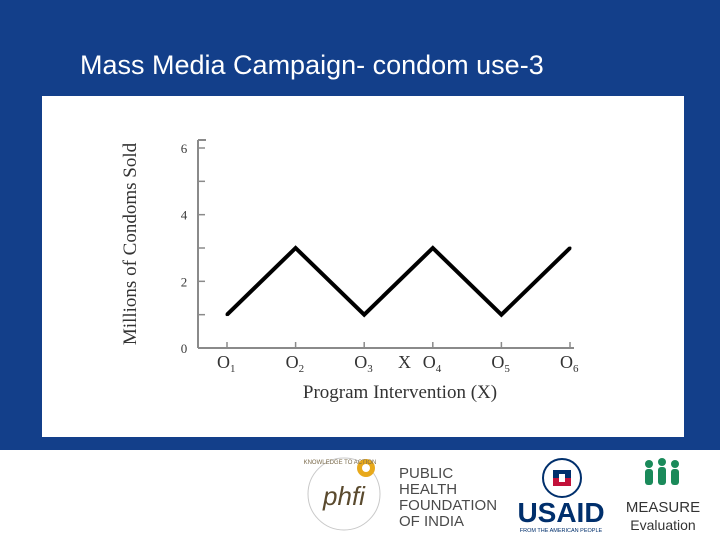 The height and width of the screenshot is (545, 720). I want to click on measure-wordmark: MEASURE, so click(663, 507).